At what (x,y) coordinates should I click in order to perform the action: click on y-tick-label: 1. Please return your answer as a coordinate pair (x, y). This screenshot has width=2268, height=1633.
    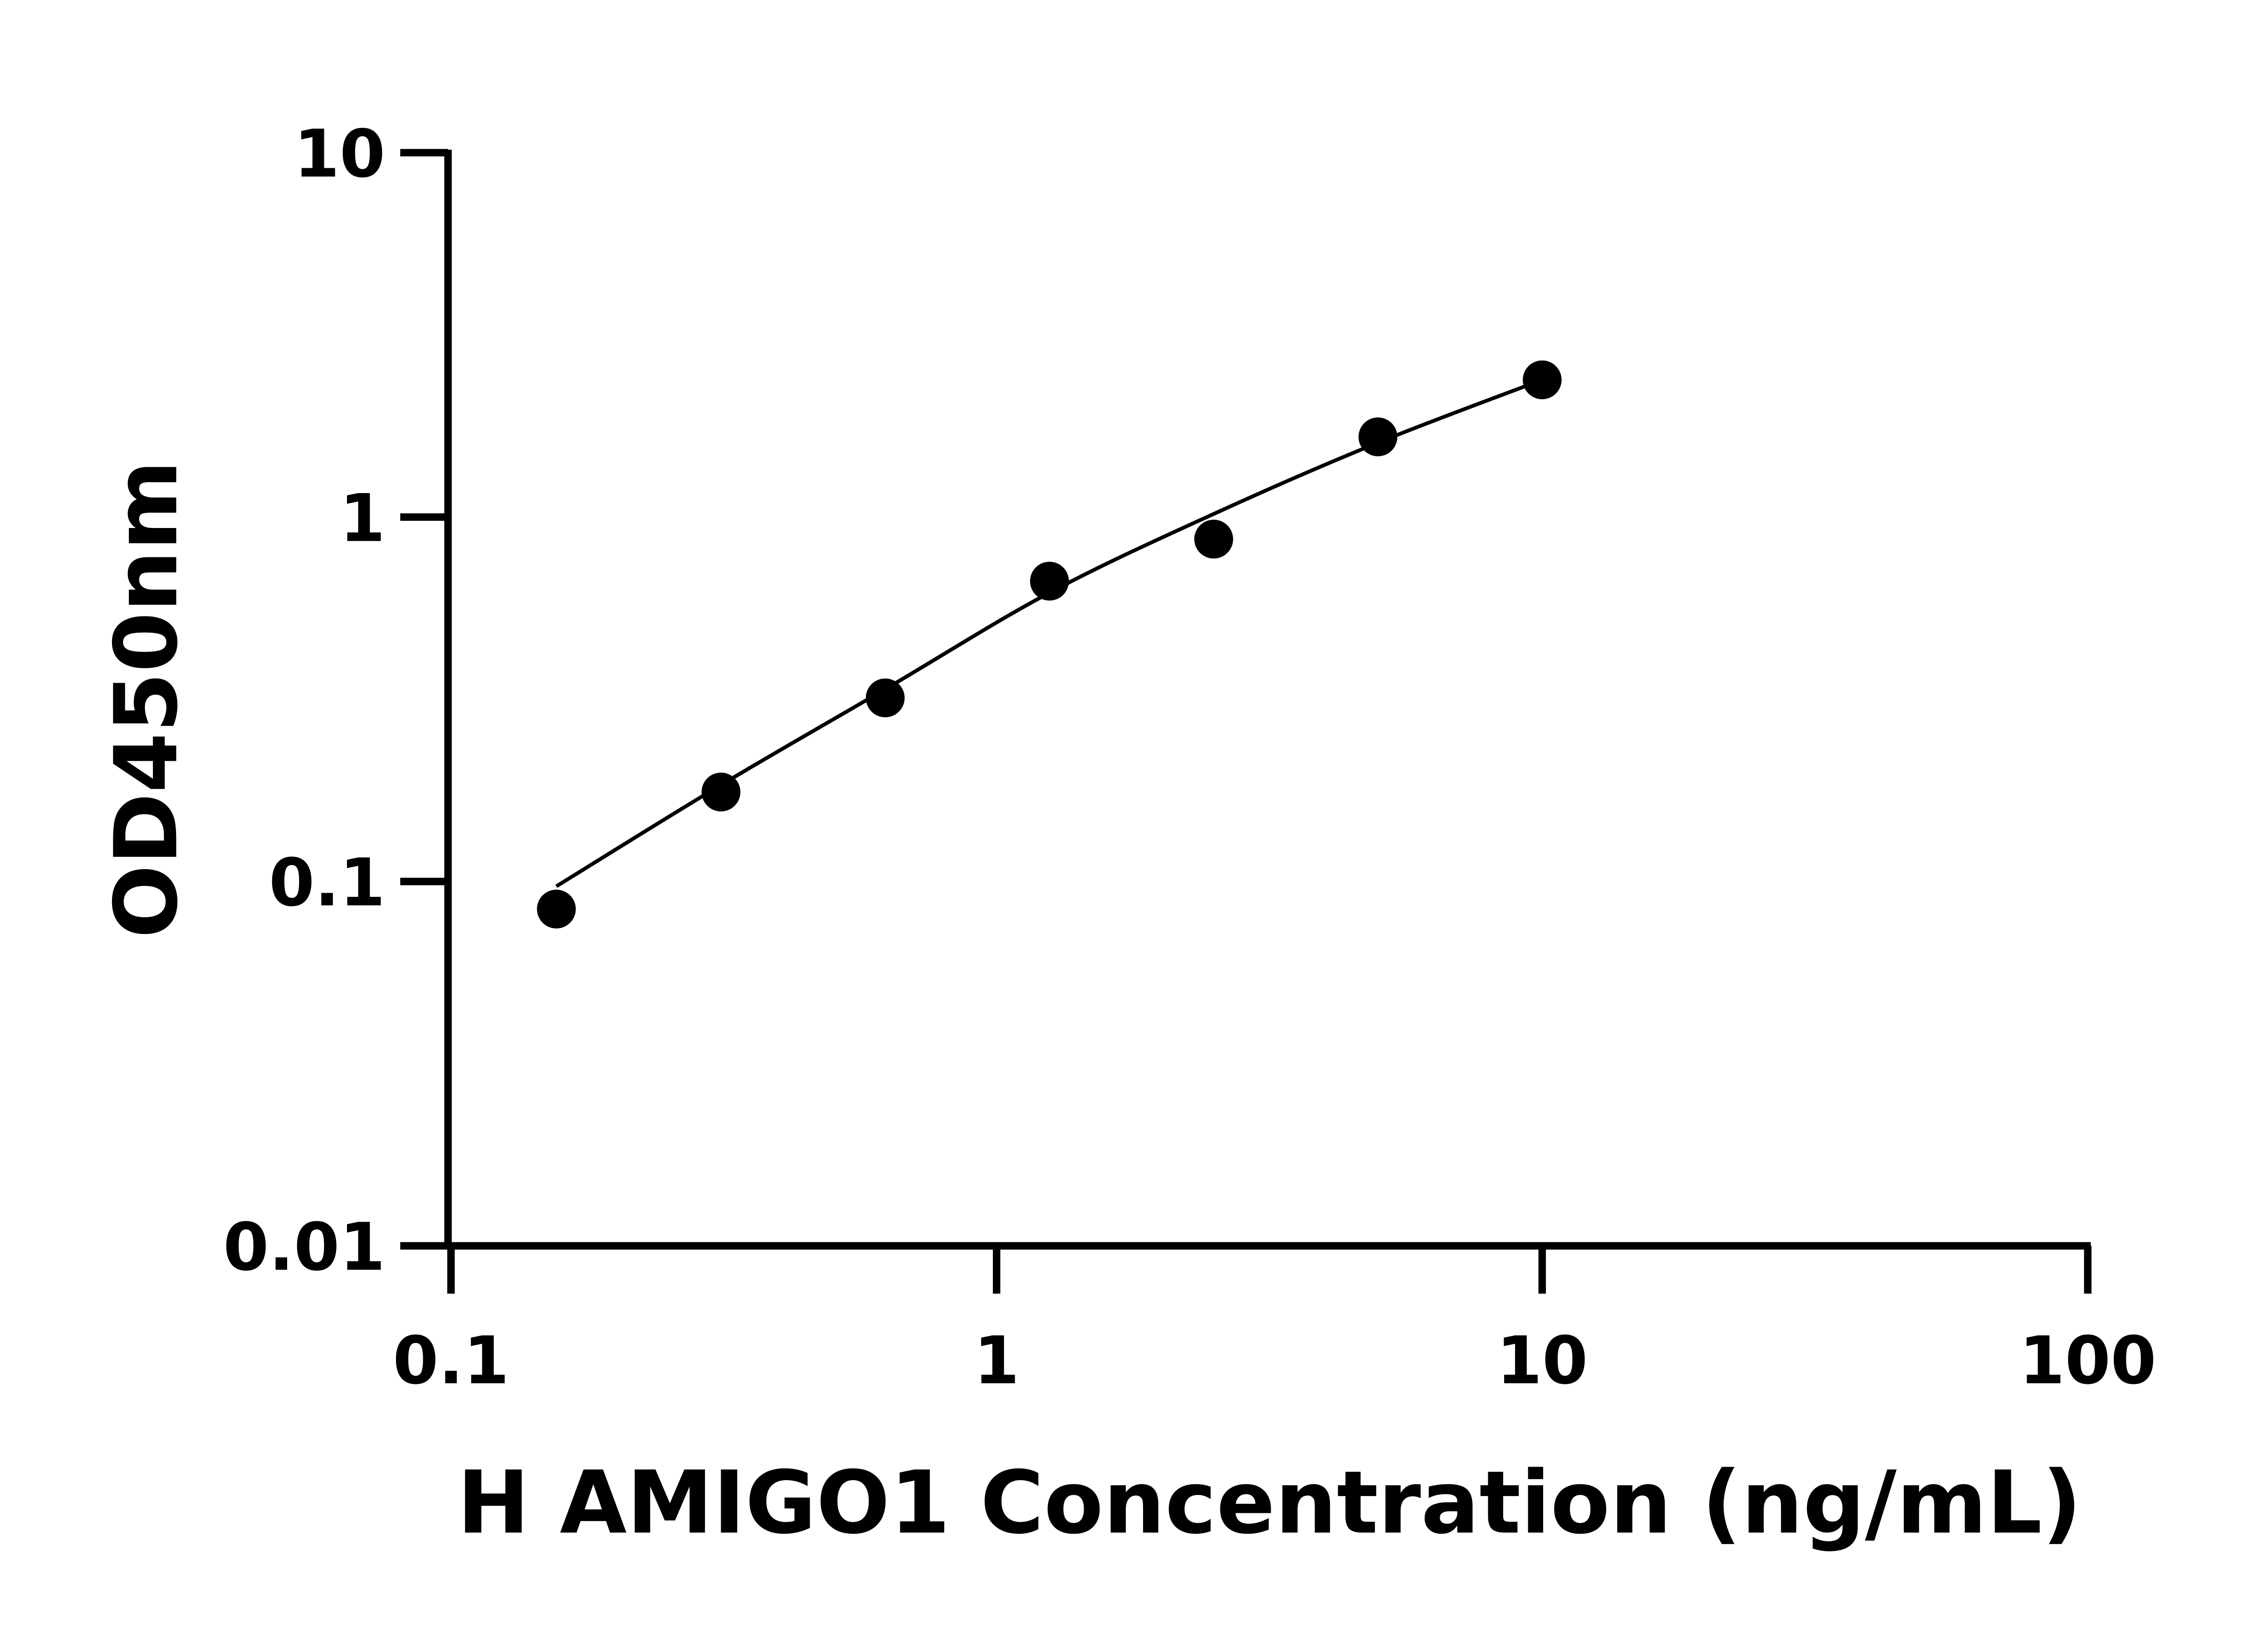
    Looking at the image, I should click on (363, 519).